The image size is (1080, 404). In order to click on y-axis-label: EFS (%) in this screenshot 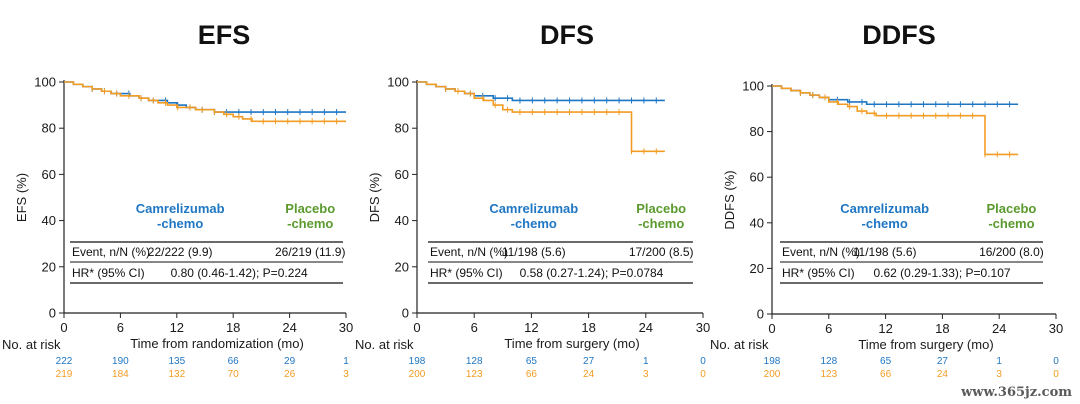, I will do `click(21, 197)`.